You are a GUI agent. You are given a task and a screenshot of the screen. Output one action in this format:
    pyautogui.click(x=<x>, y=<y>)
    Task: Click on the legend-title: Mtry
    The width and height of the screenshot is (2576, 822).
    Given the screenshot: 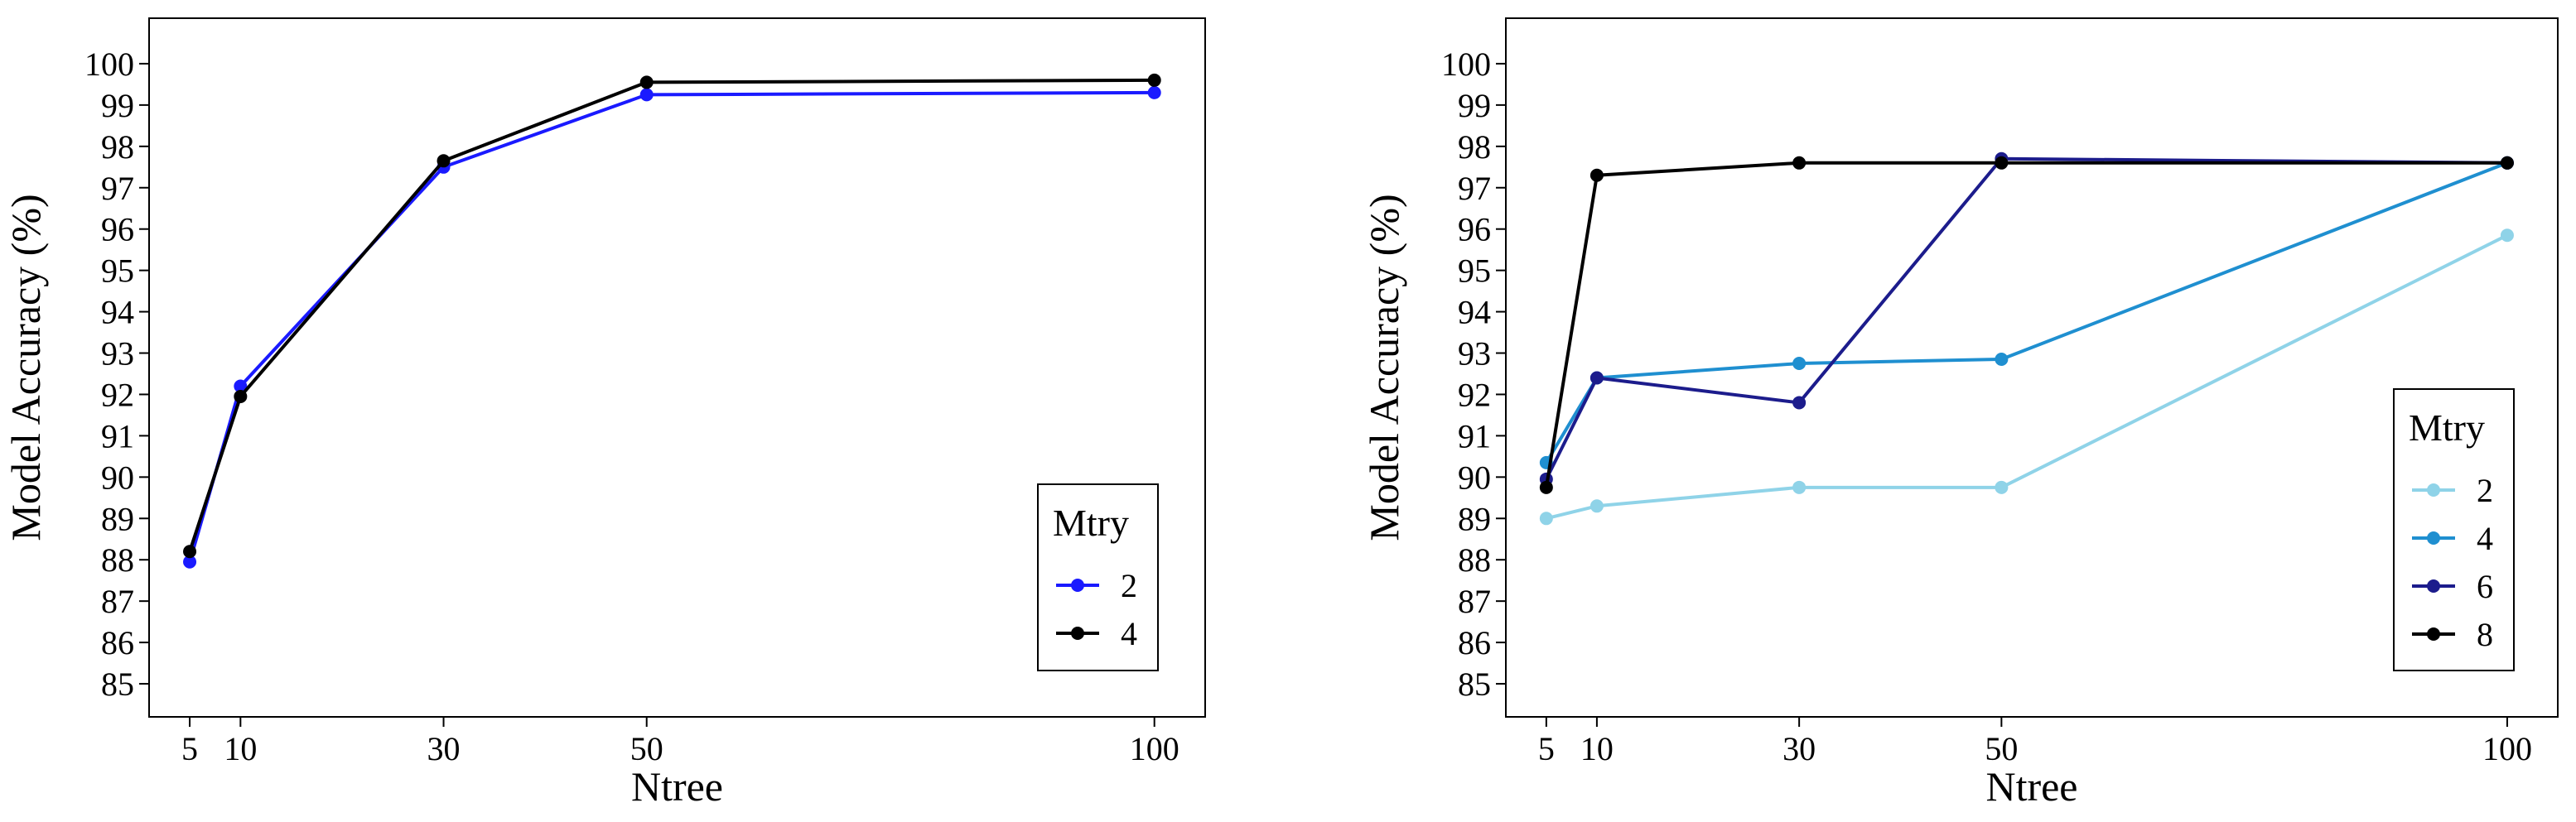 What is the action you would take?
    pyautogui.click(x=2447, y=427)
    